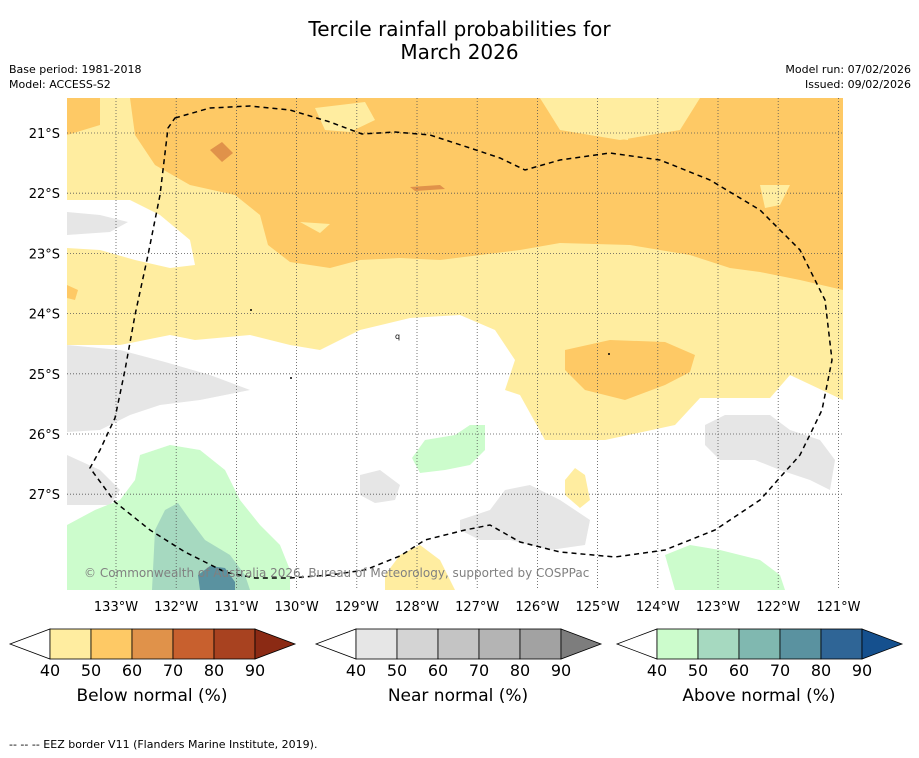 The width and height of the screenshot is (919, 758). I want to click on above-40-center, so click(448, 449).